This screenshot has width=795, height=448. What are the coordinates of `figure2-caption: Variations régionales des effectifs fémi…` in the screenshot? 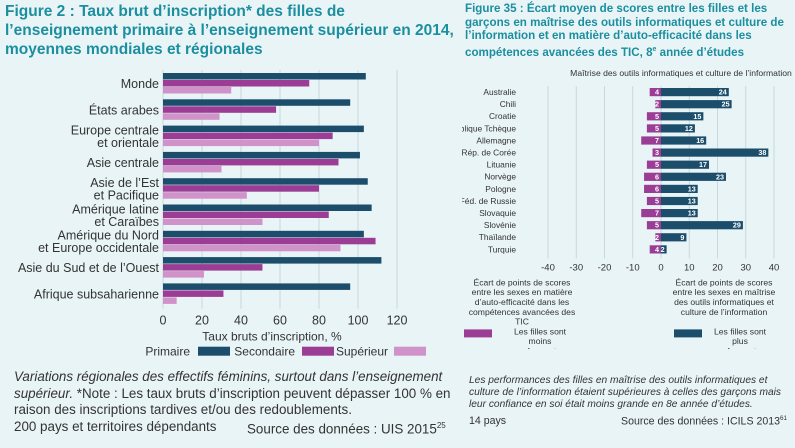 It's located at (234, 402).